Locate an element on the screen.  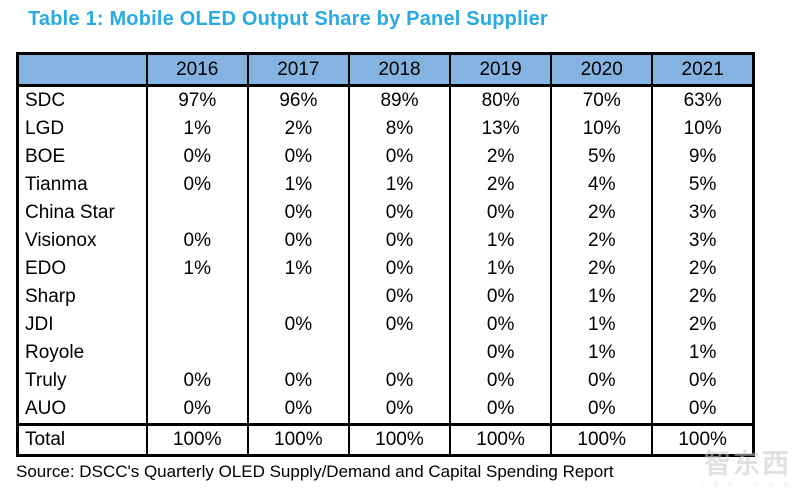
table-row: SDC 97% 96% 89% 80% 70% 63% is located at coordinates (385, 100).